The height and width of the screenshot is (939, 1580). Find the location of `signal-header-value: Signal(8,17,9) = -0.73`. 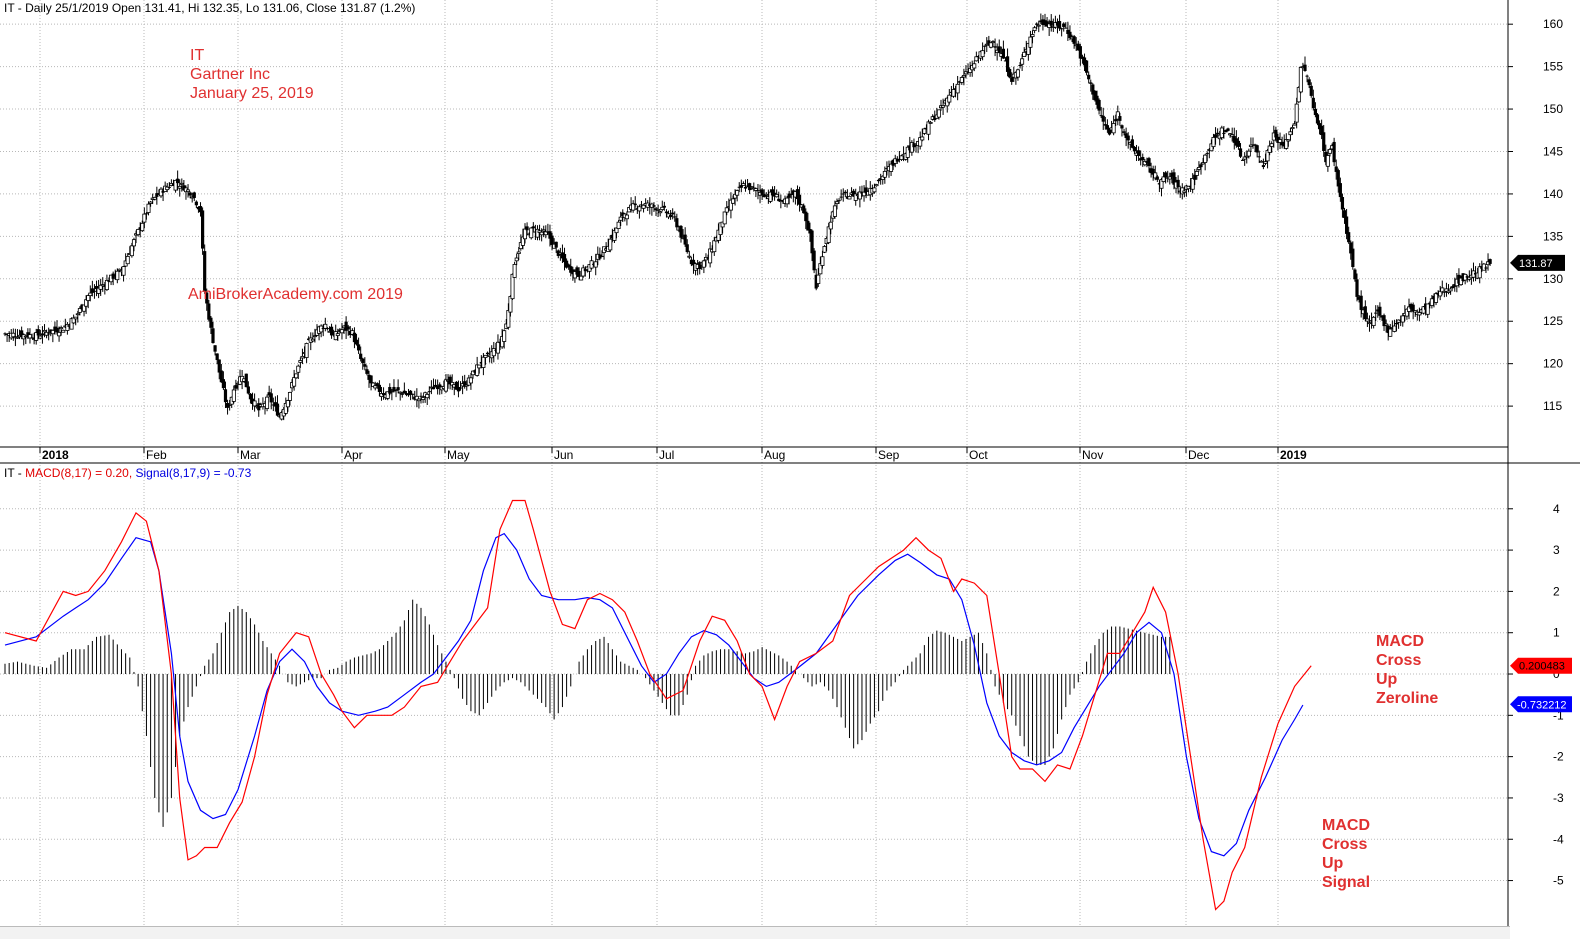

signal-header-value: Signal(8,17,9) = -0.73 is located at coordinates (193, 473).